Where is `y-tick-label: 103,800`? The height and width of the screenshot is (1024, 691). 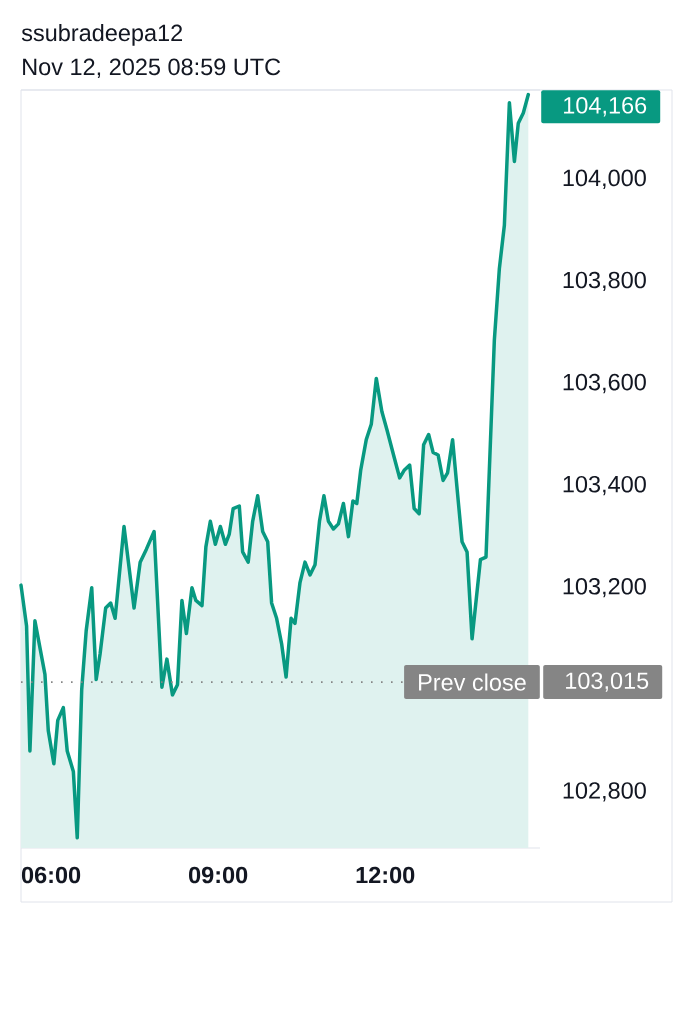 y-tick-label: 103,800 is located at coordinates (604, 281).